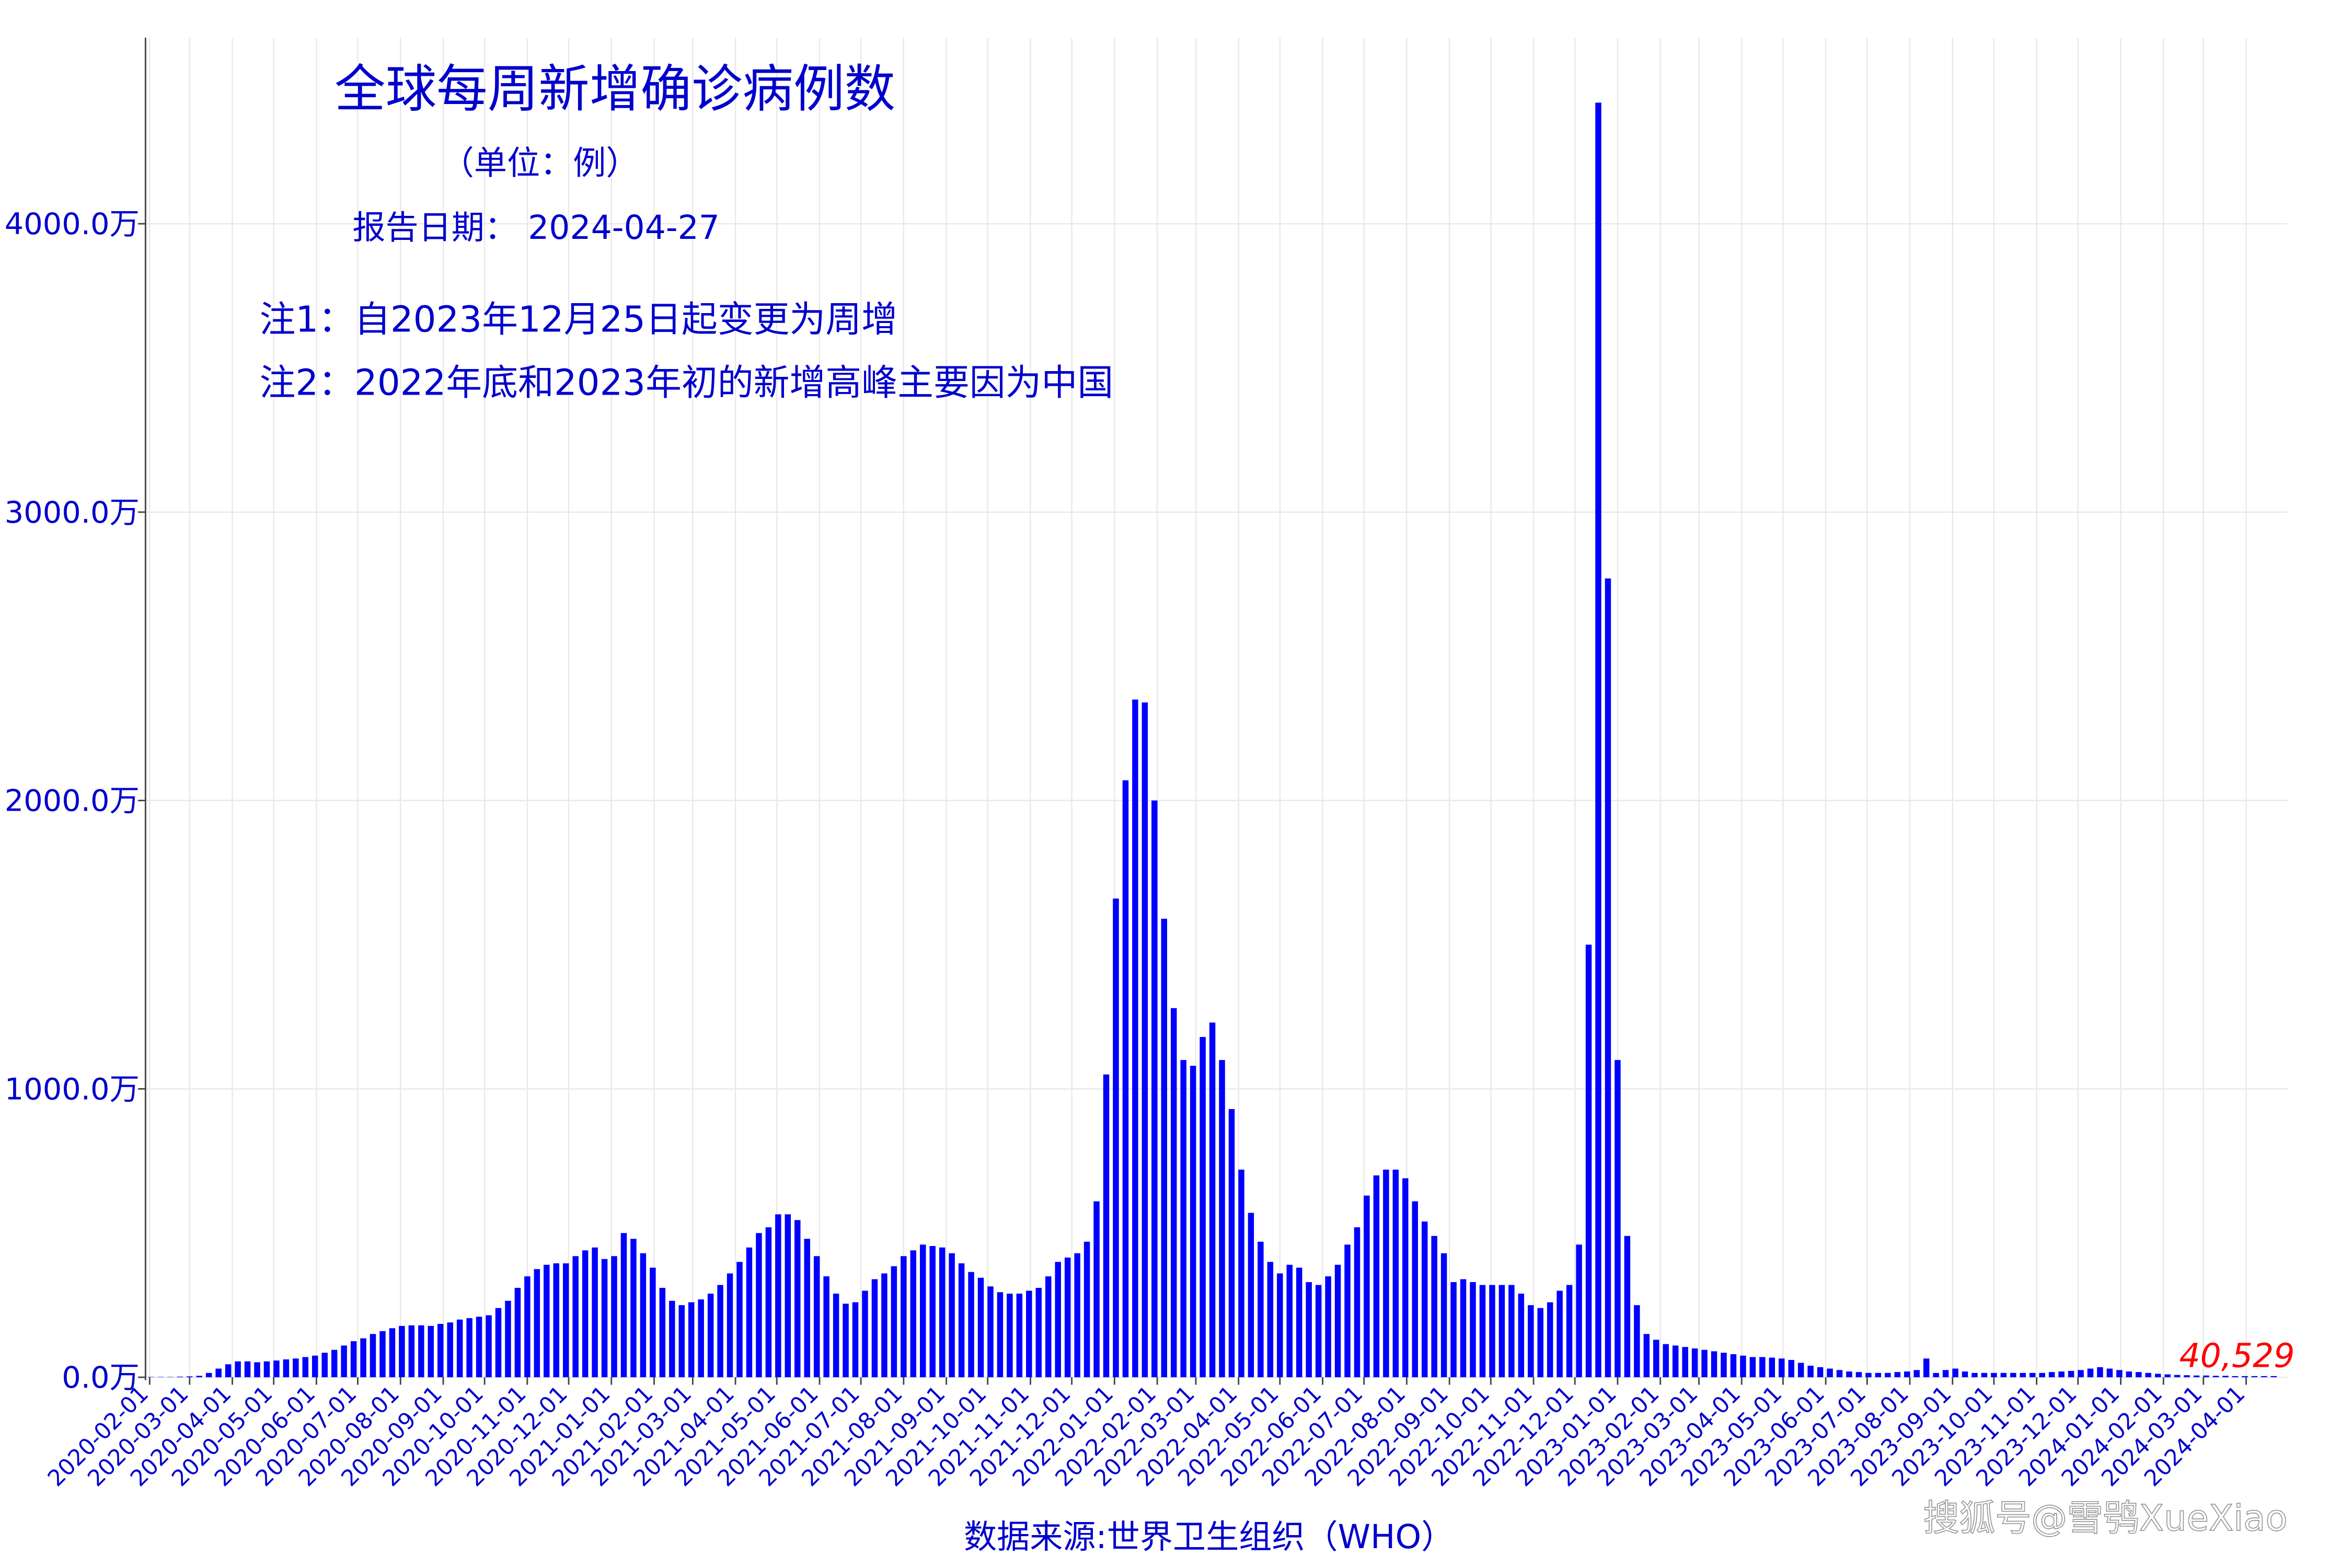 Image resolution: width=2352 pixels, height=1568 pixels. I want to click on watermark: 搜狐号@雪鸮XueXiao, so click(2105, 1518).